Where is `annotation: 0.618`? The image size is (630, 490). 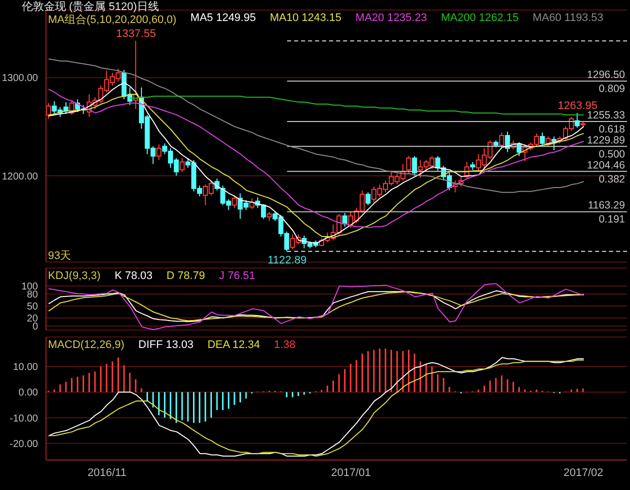 annotation: 0.618 is located at coordinates (612, 129).